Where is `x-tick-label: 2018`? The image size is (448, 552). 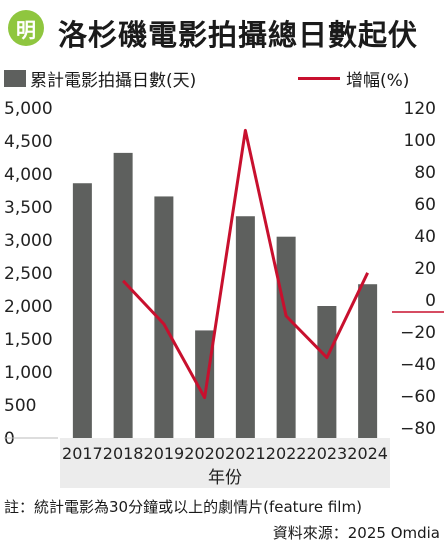 x-tick-label: 2018 is located at coordinates (123, 453).